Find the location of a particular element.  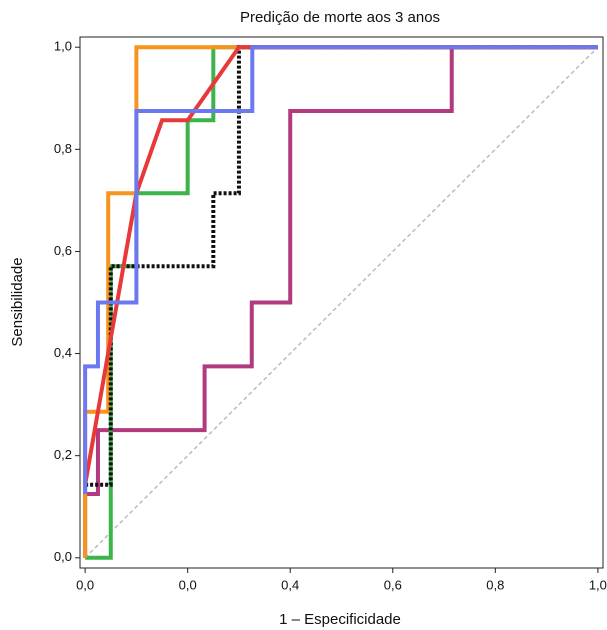

x-tick-label: 0,4 is located at coordinates (290, 584).